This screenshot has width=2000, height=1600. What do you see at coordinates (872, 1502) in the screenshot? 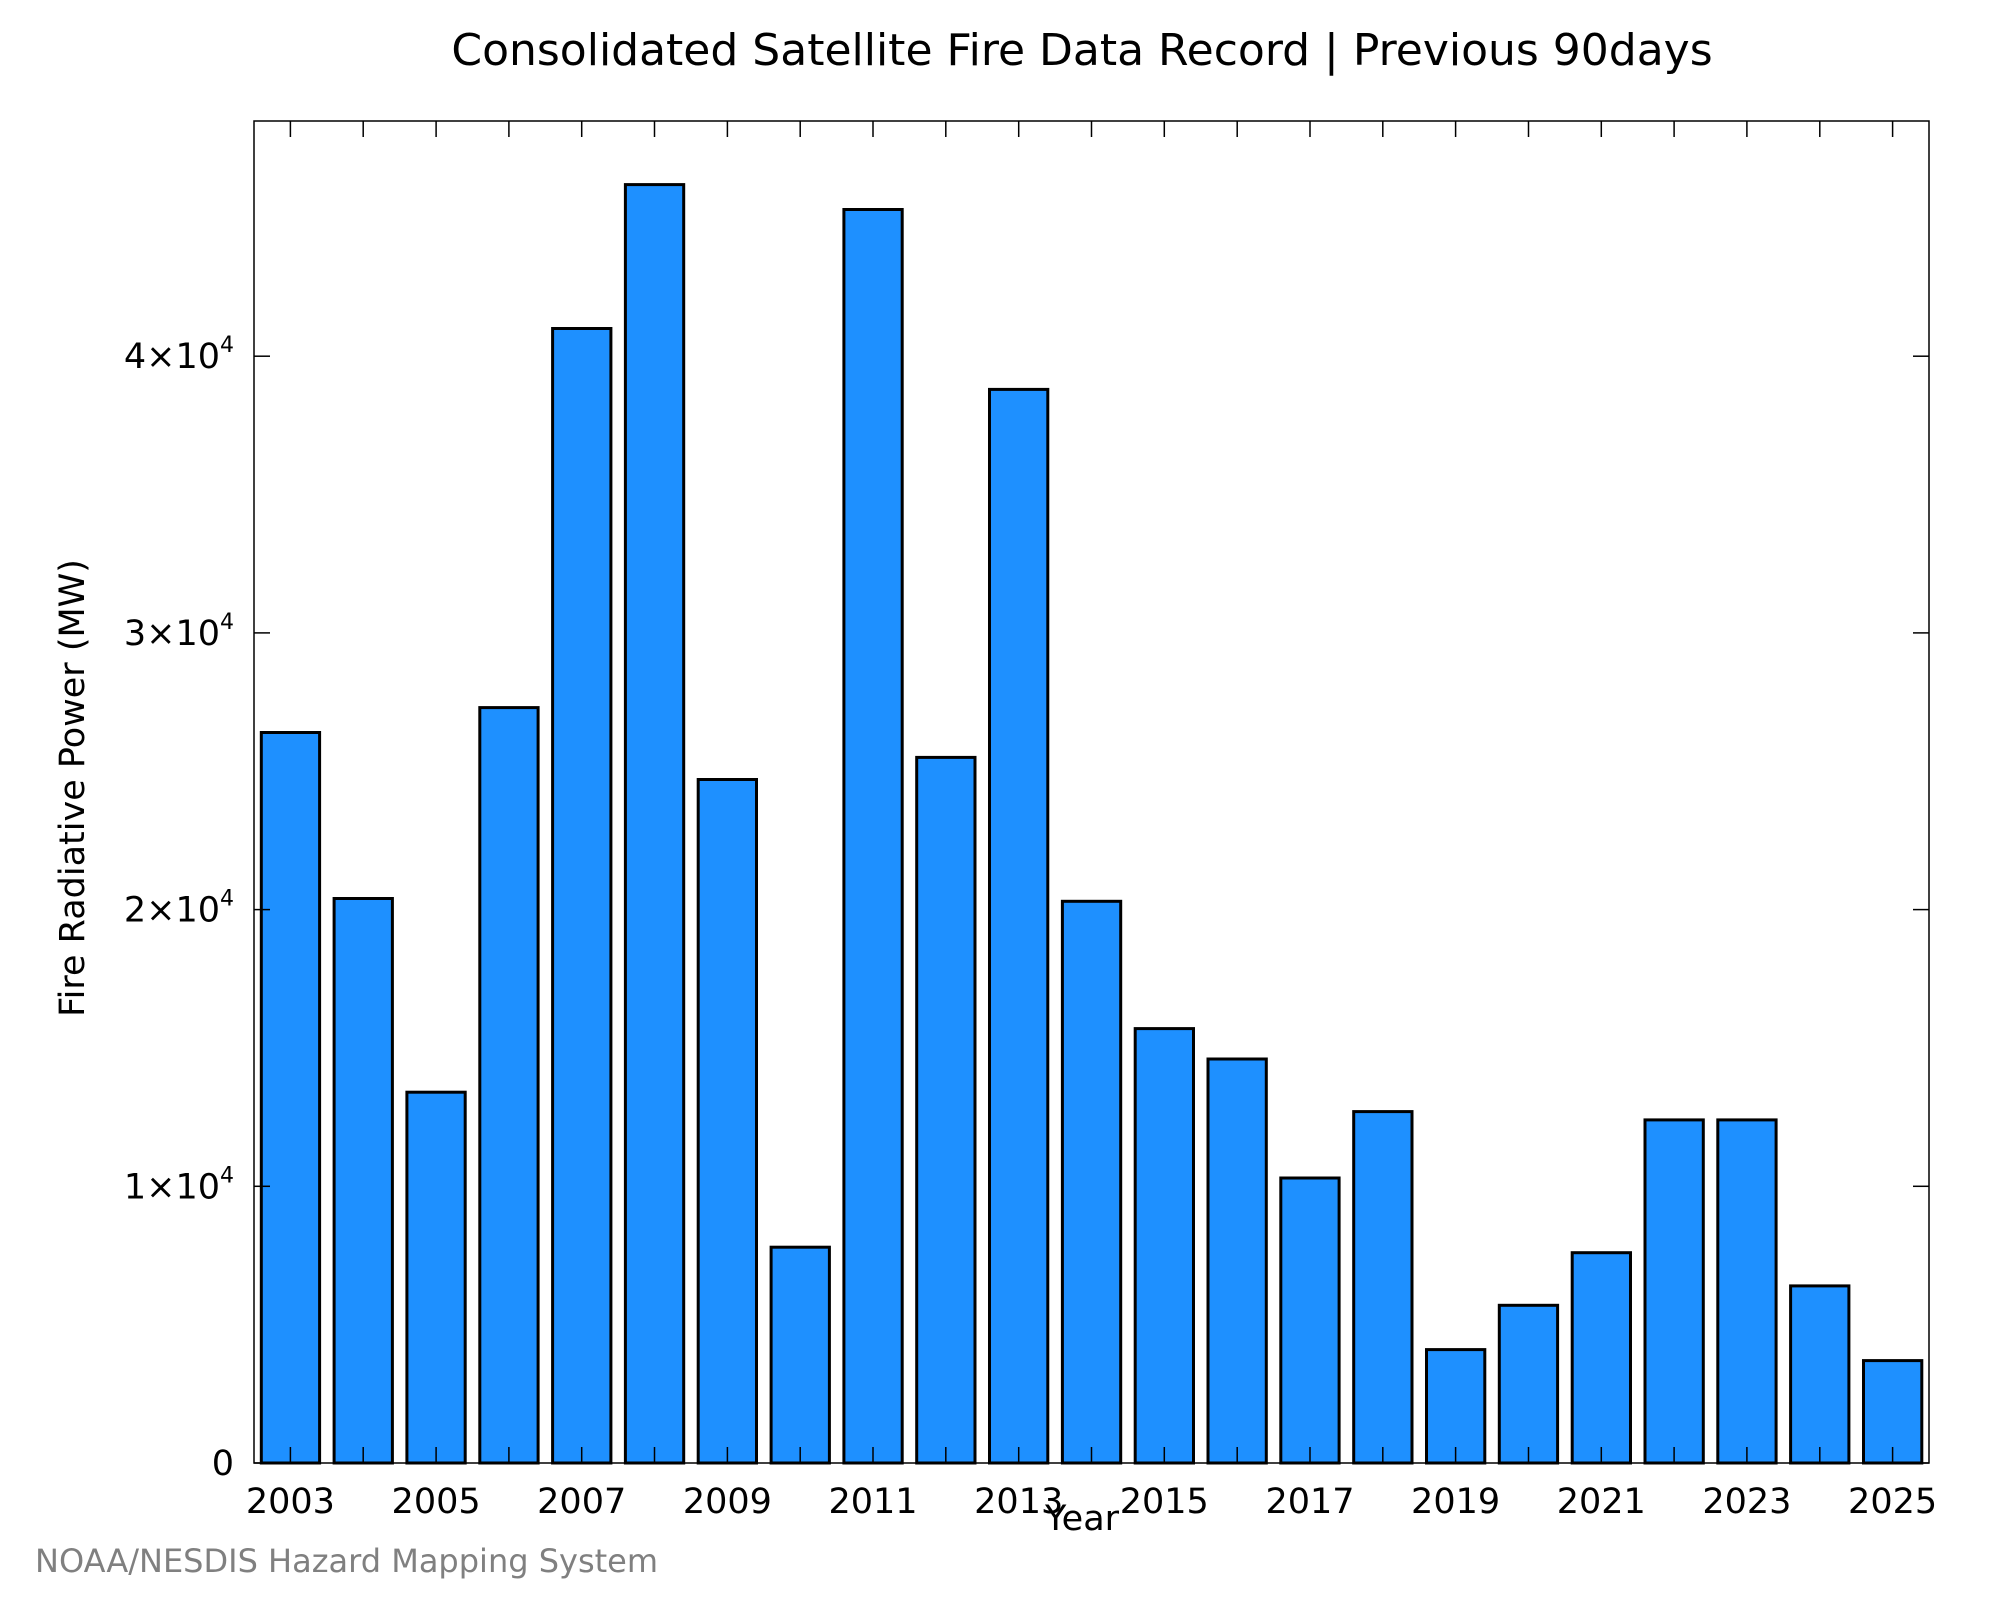
I see `x-tick-label: 2011` at bounding box center [872, 1502].